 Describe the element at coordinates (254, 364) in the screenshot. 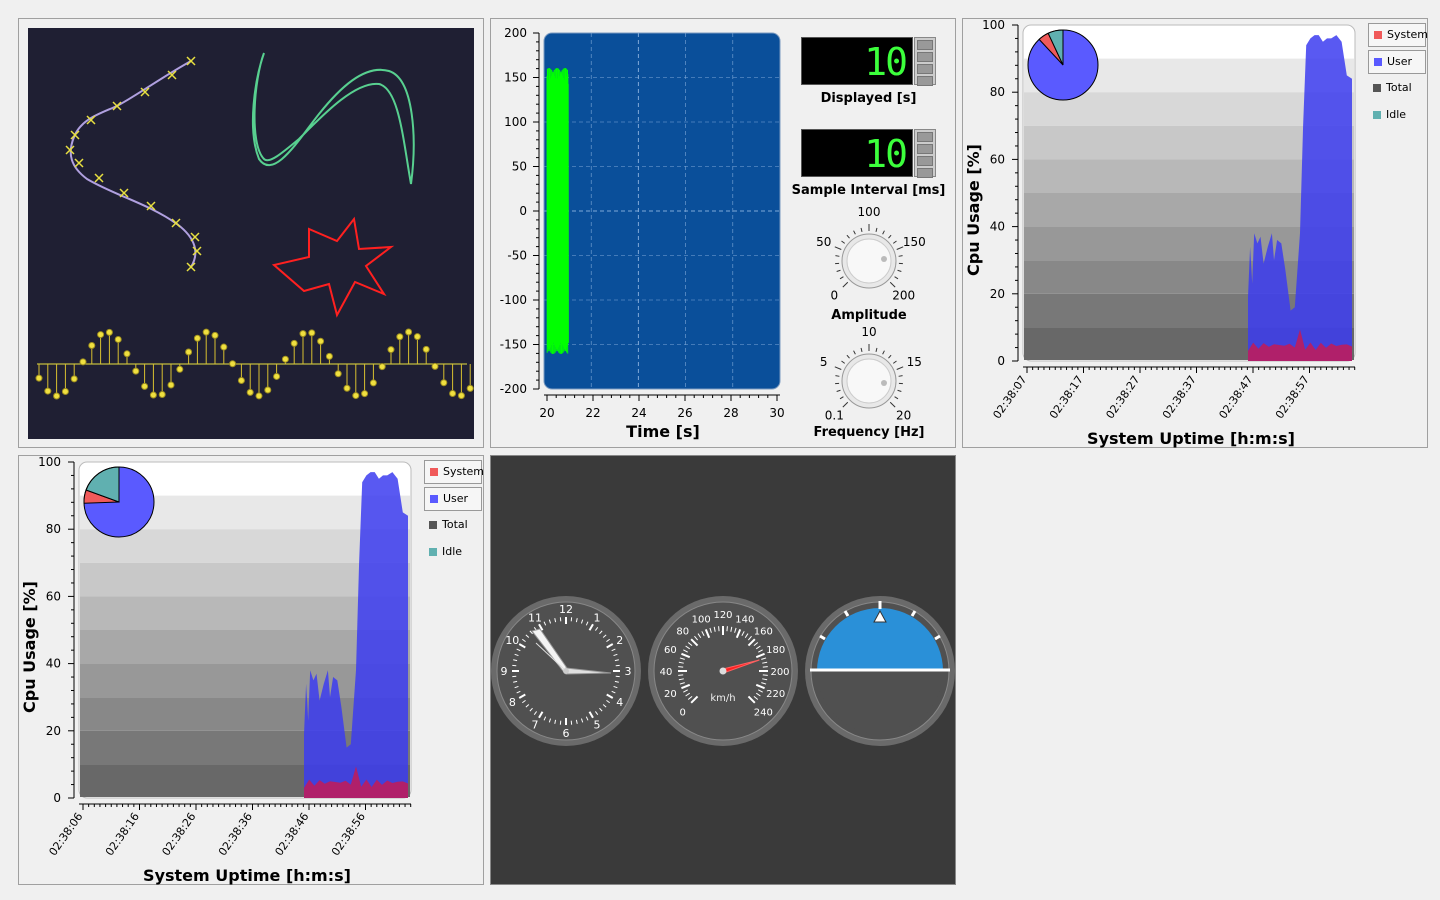

I see `stem-plot` at that location.